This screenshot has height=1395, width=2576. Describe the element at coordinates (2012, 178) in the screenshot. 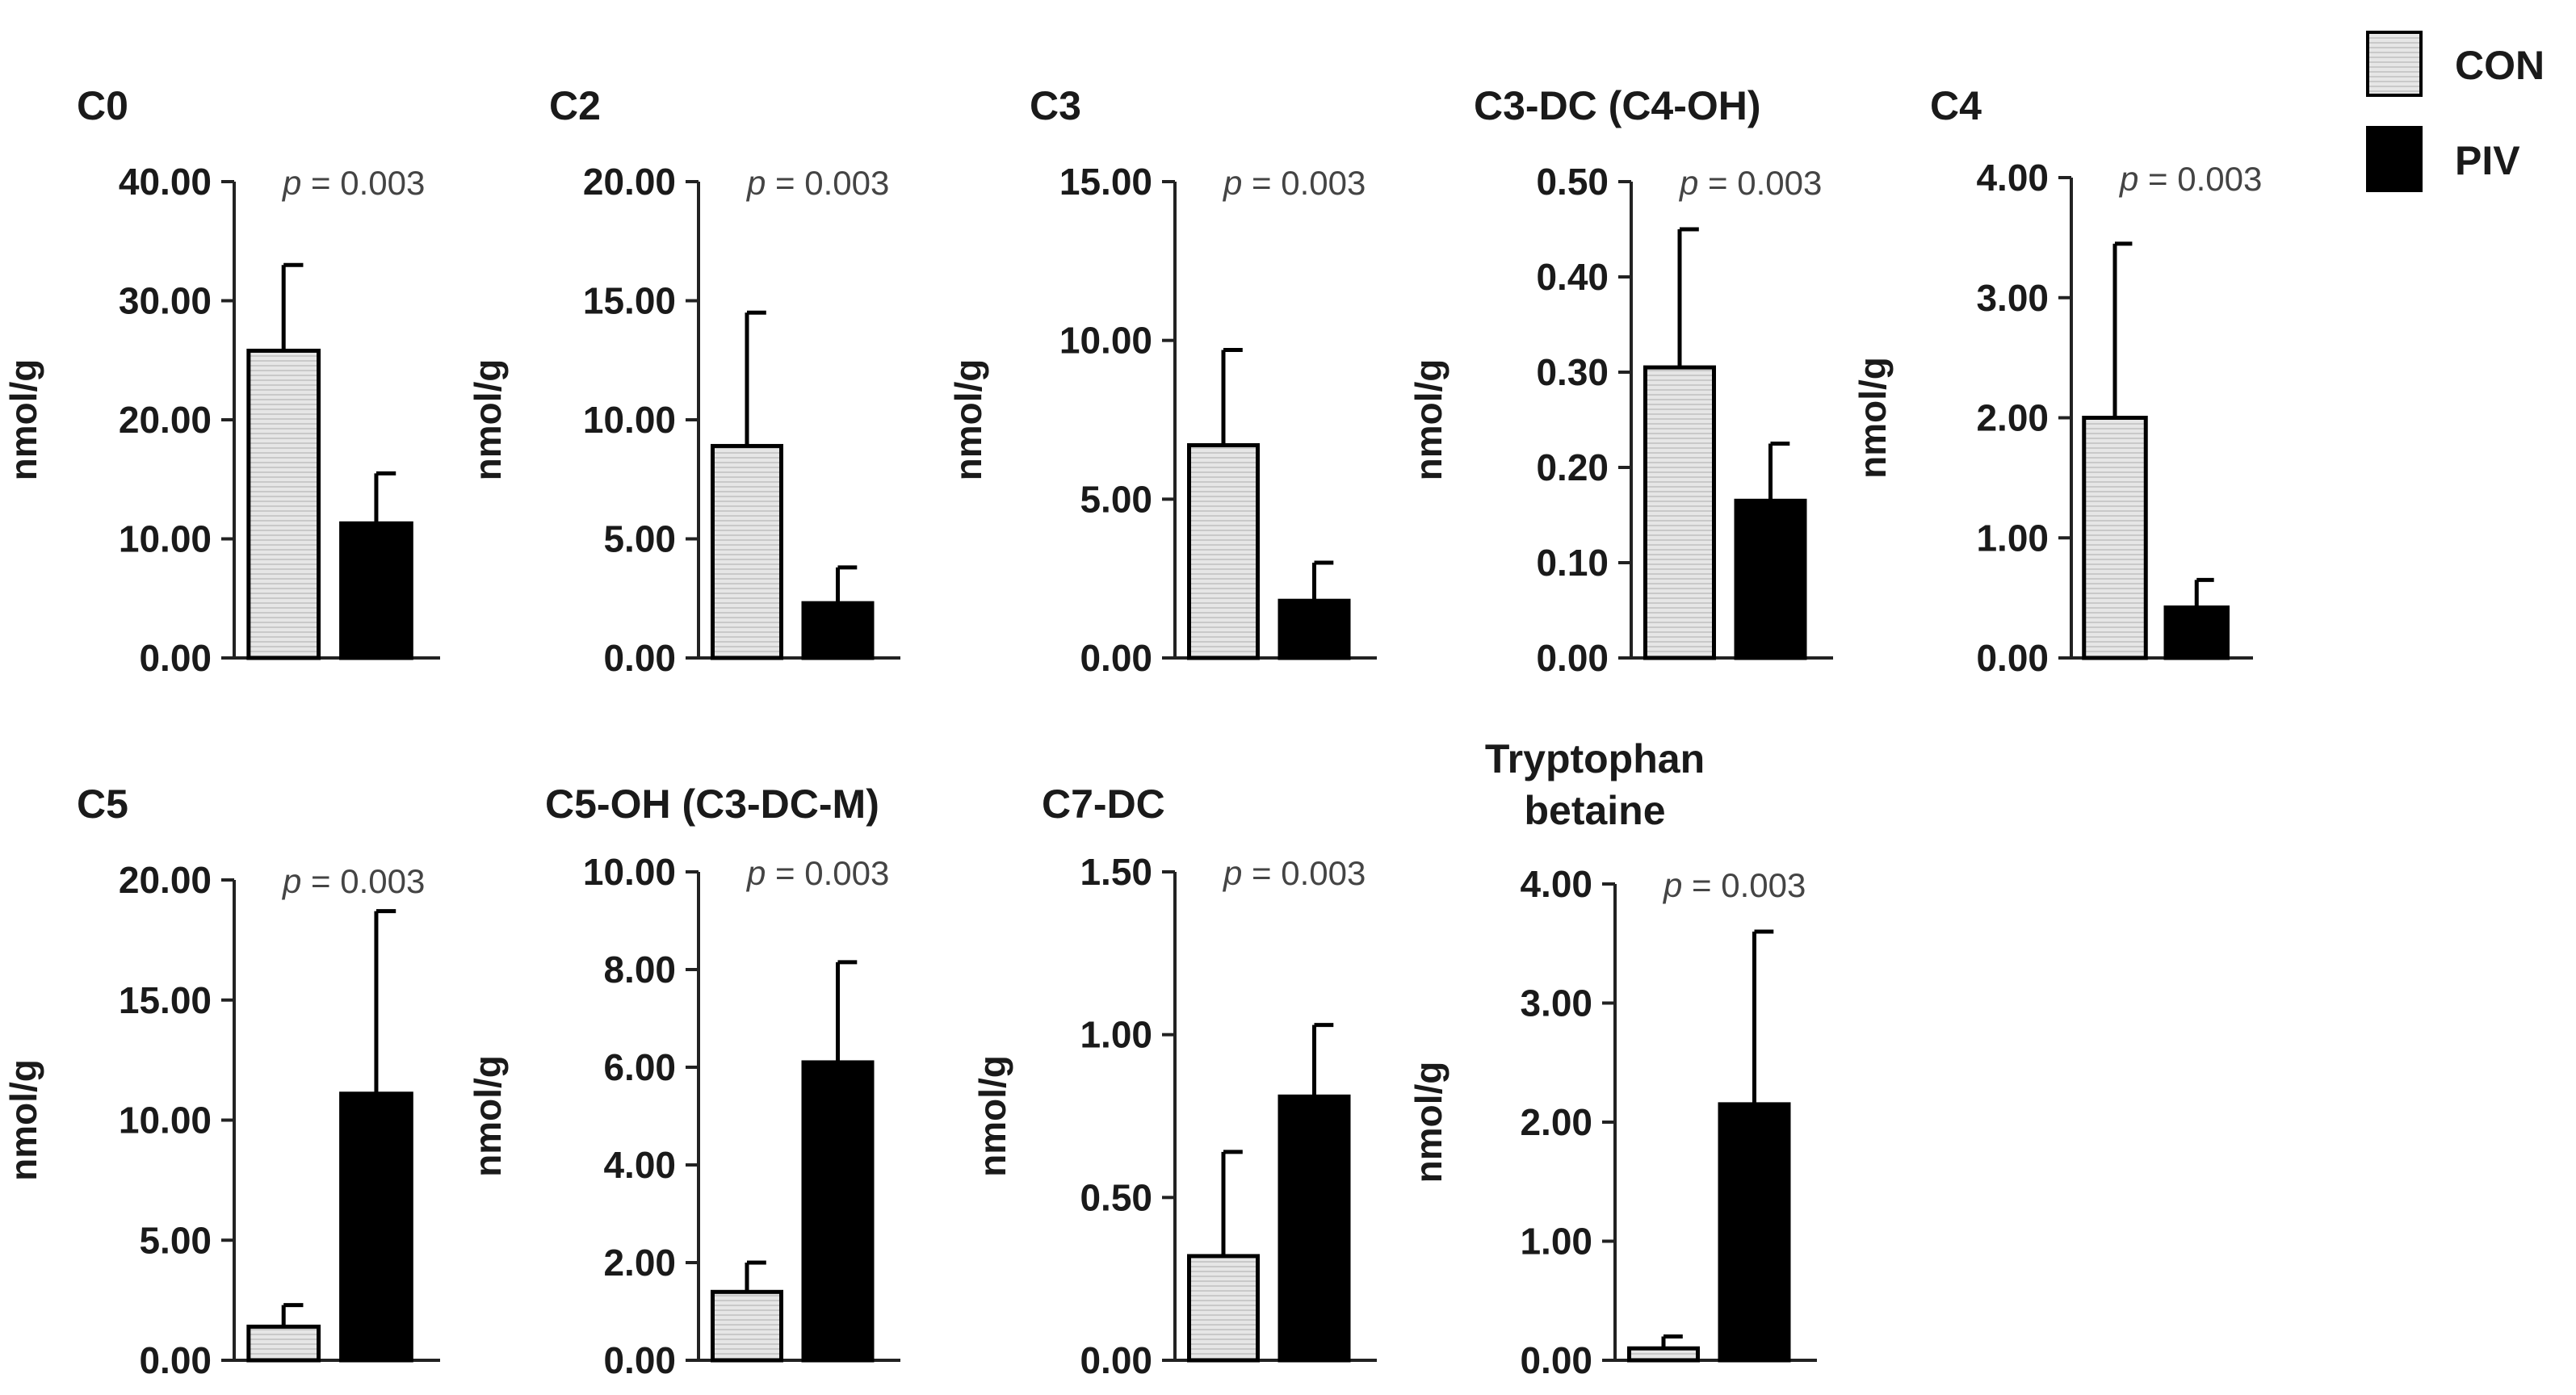

I see `panel-5-ytick-label: 4.00` at that location.